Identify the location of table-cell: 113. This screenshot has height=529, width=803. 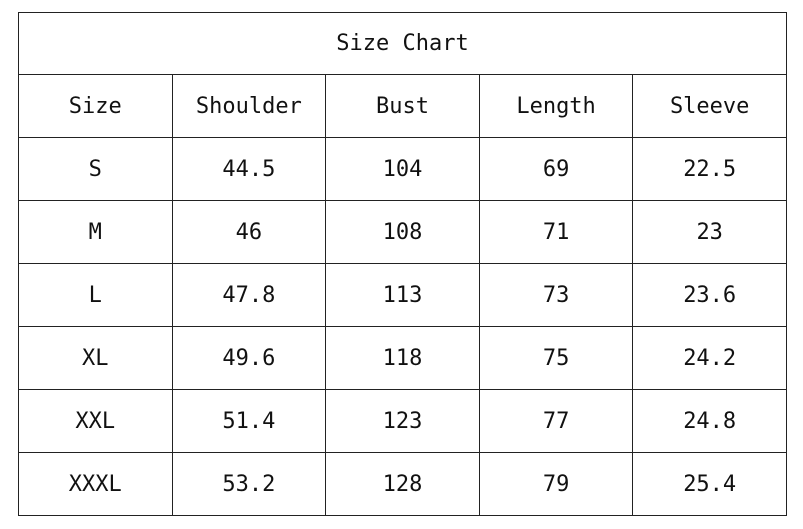
(402, 295).